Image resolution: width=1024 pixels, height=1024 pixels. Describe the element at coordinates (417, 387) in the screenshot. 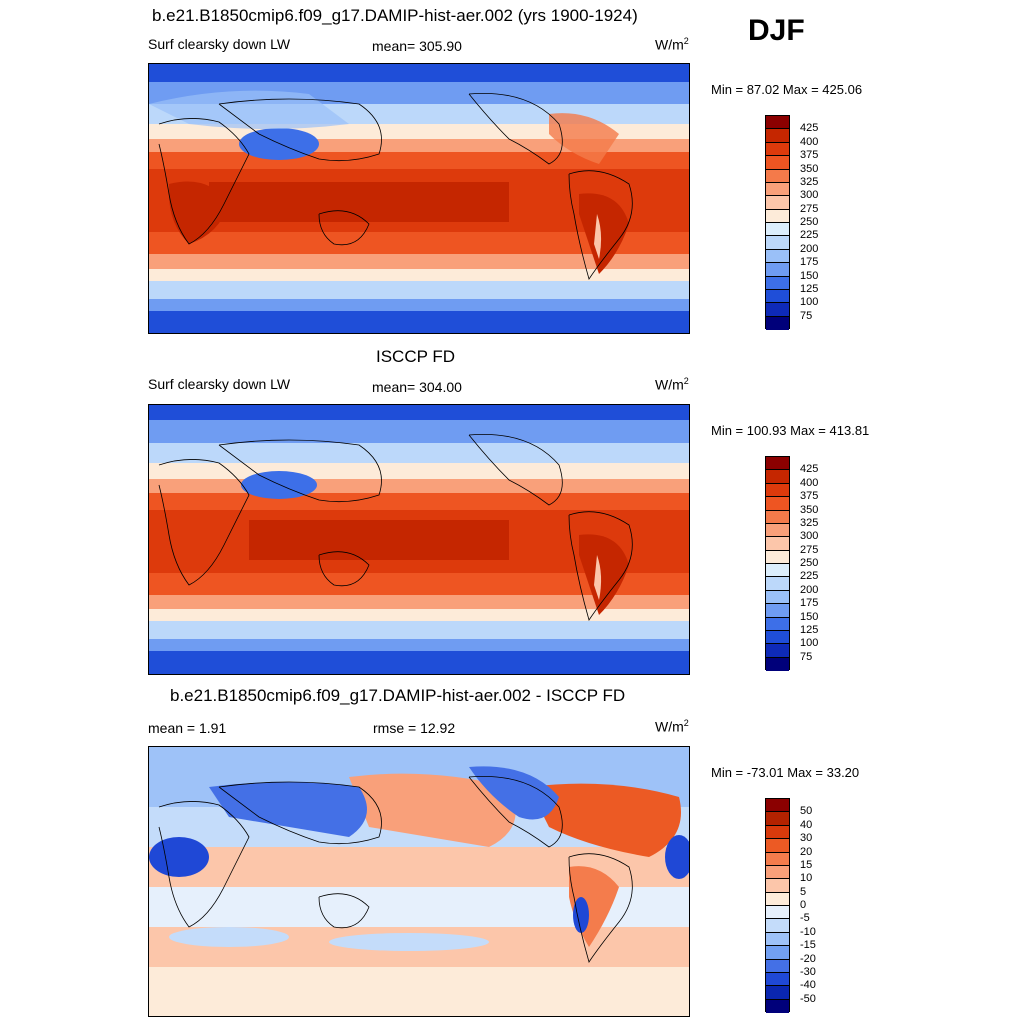

I see `panel2-mean-label: mean= 304.00` at that location.